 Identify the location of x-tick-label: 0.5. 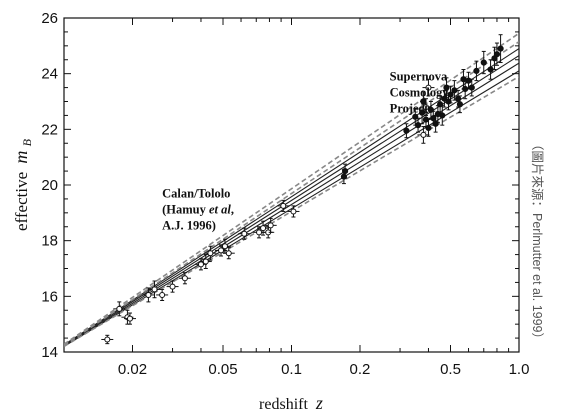
(450, 369).